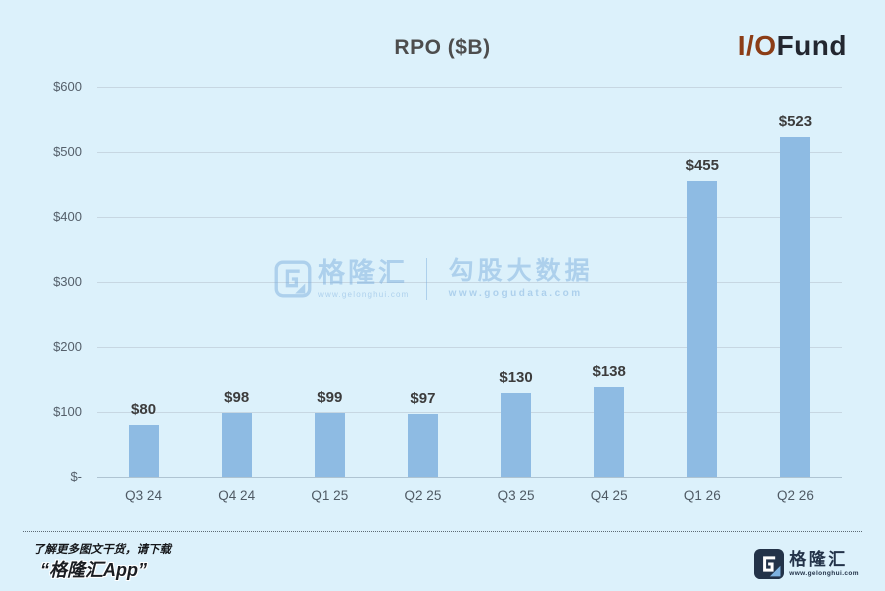  I want to click on y-tick-label: $500, so click(67, 151).